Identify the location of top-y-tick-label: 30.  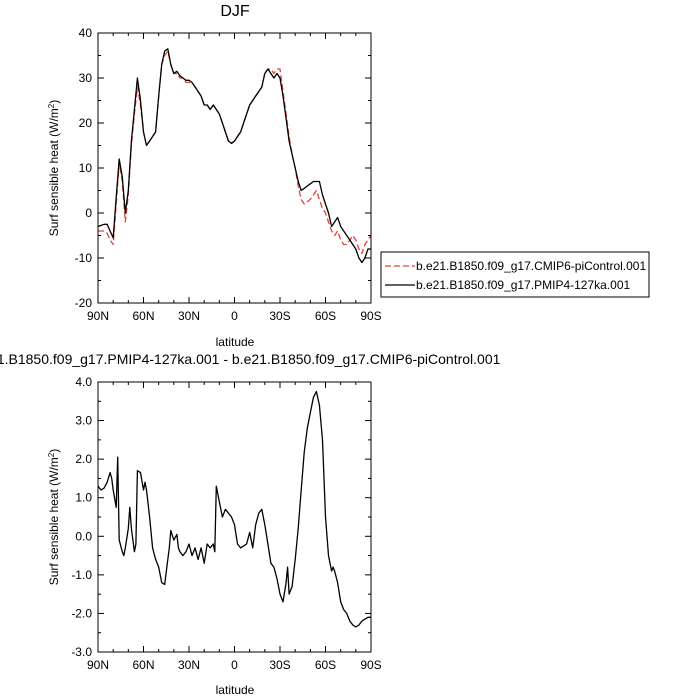
(86, 78).